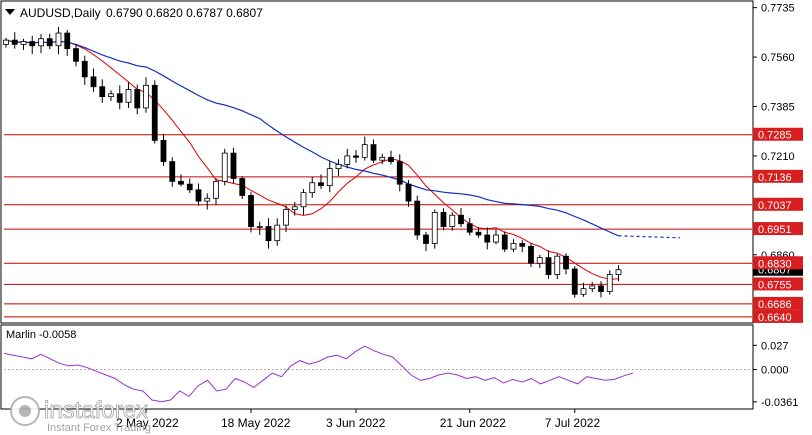 This screenshot has height=435, width=812. What do you see at coordinates (99, 428) in the screenshot?
I see `logo-tagline: Instant Forex Trading` at bounding box center [99, 428].